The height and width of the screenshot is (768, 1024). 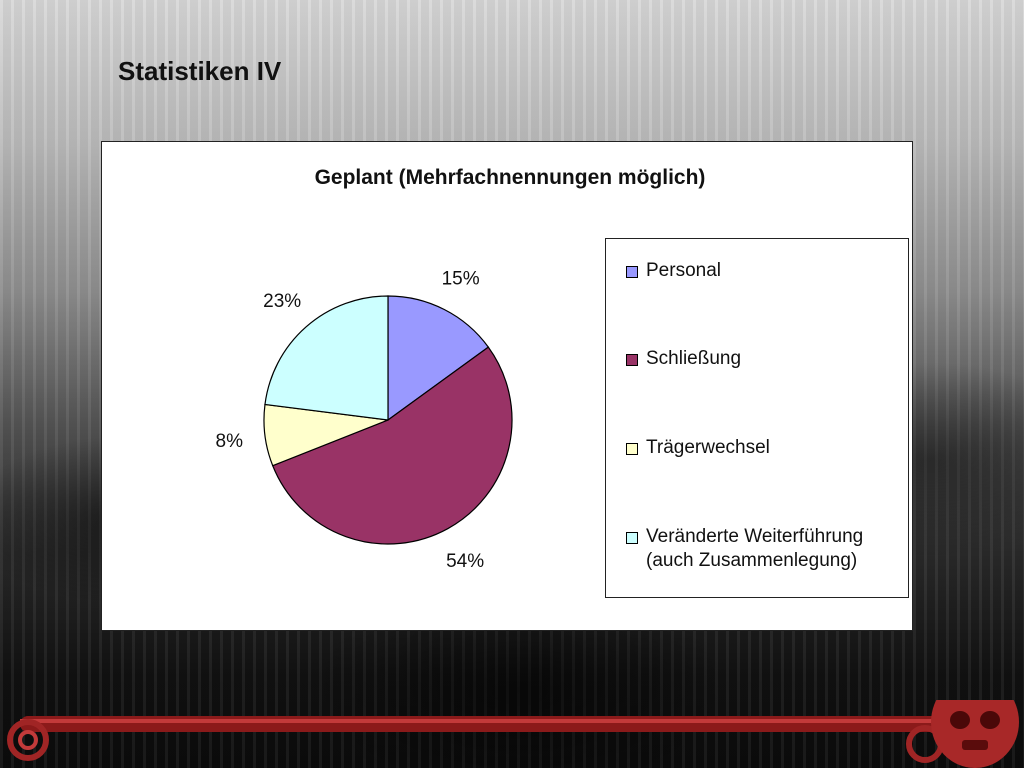 I want to click on data-label-veraenderte-weiterfuehrung: 23%, so click(x=282, y=301).